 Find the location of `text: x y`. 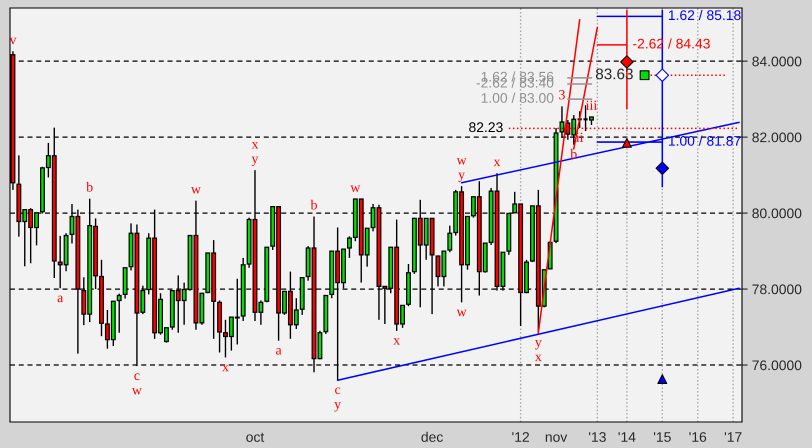

text: x y is located at coordinates (255, 154).